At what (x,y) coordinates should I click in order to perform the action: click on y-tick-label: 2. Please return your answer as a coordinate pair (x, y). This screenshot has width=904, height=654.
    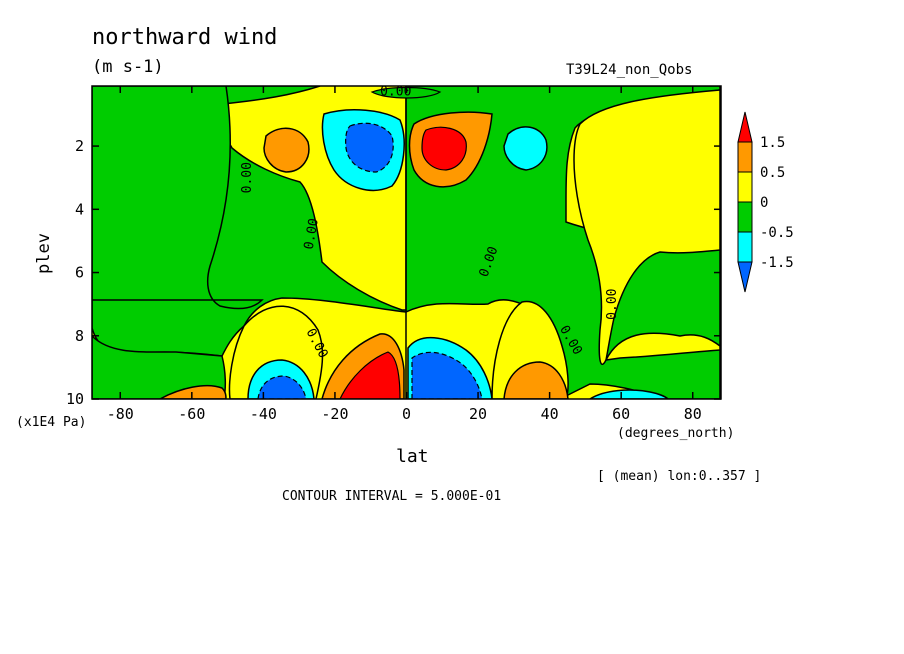
    Looking at the image, I should click on (79, 146).